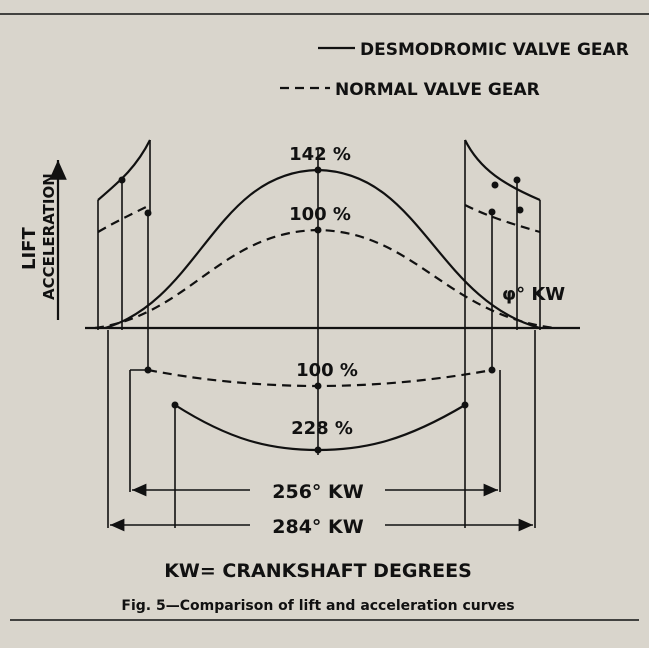 The image size is (649, 648). I want to click on dim-normal: 256° KW, so click(317, 492).